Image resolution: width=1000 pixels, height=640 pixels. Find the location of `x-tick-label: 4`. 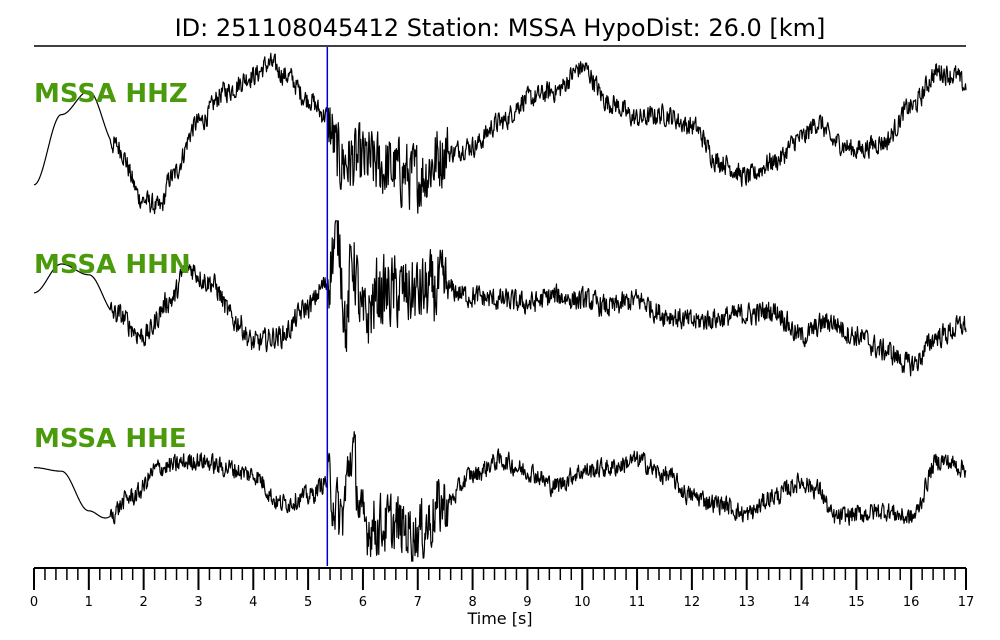

x-tick-label: 4 is located at coordinates (253, 602).